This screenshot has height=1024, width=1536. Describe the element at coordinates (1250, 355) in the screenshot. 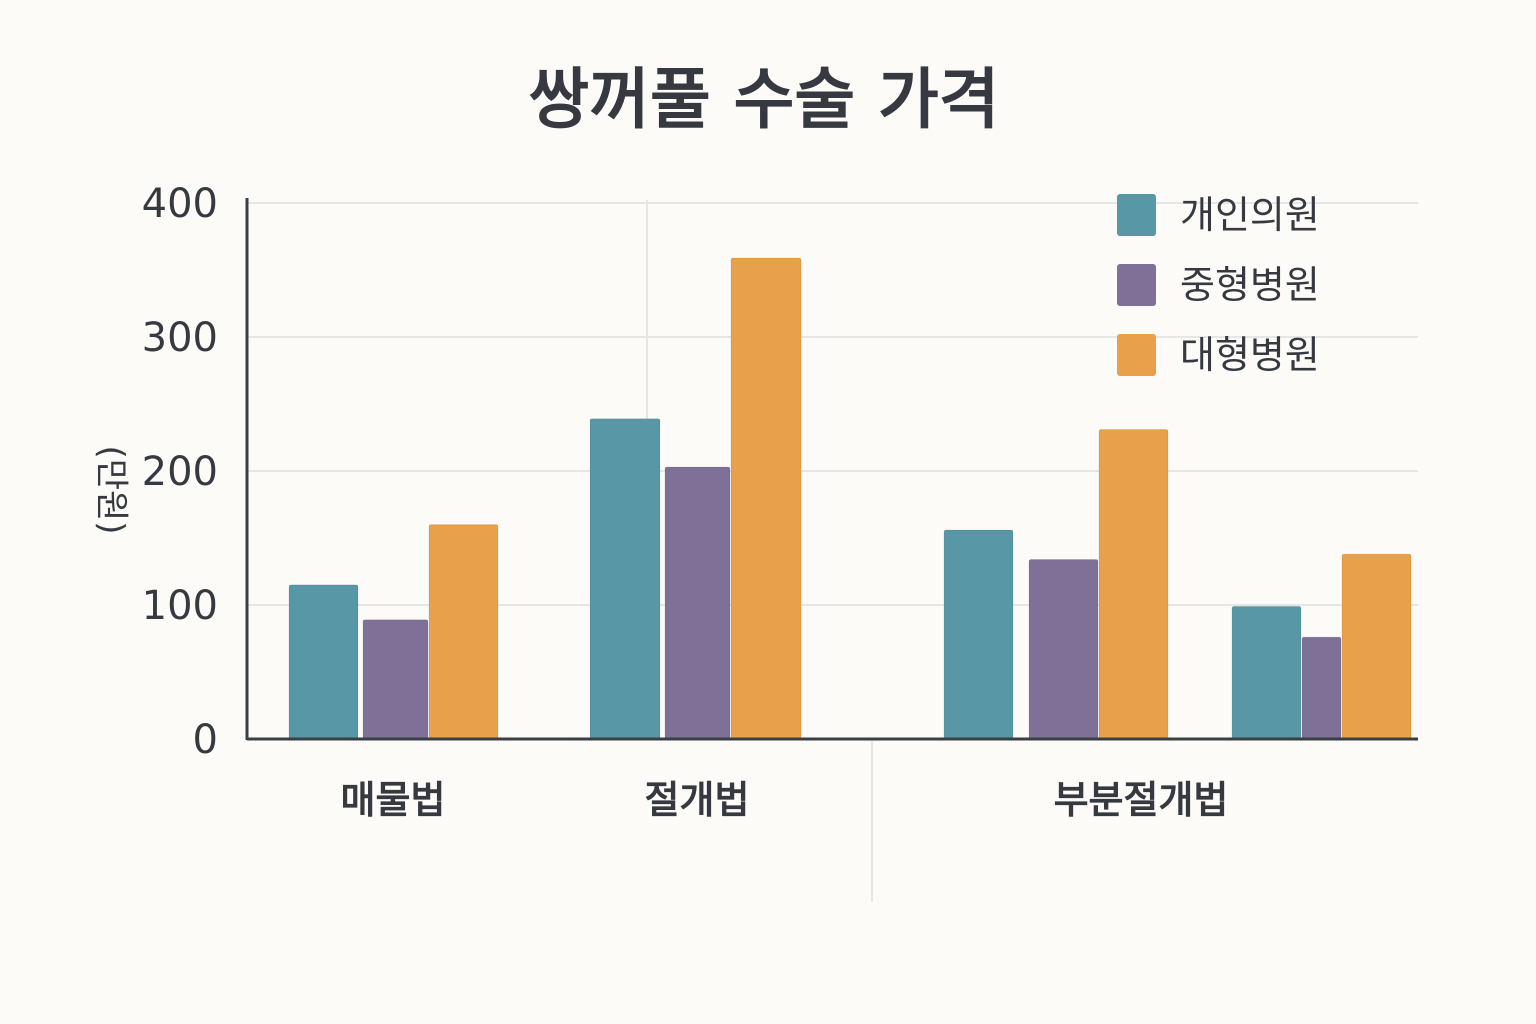

I see `legend-label: 대형병원` at that location.